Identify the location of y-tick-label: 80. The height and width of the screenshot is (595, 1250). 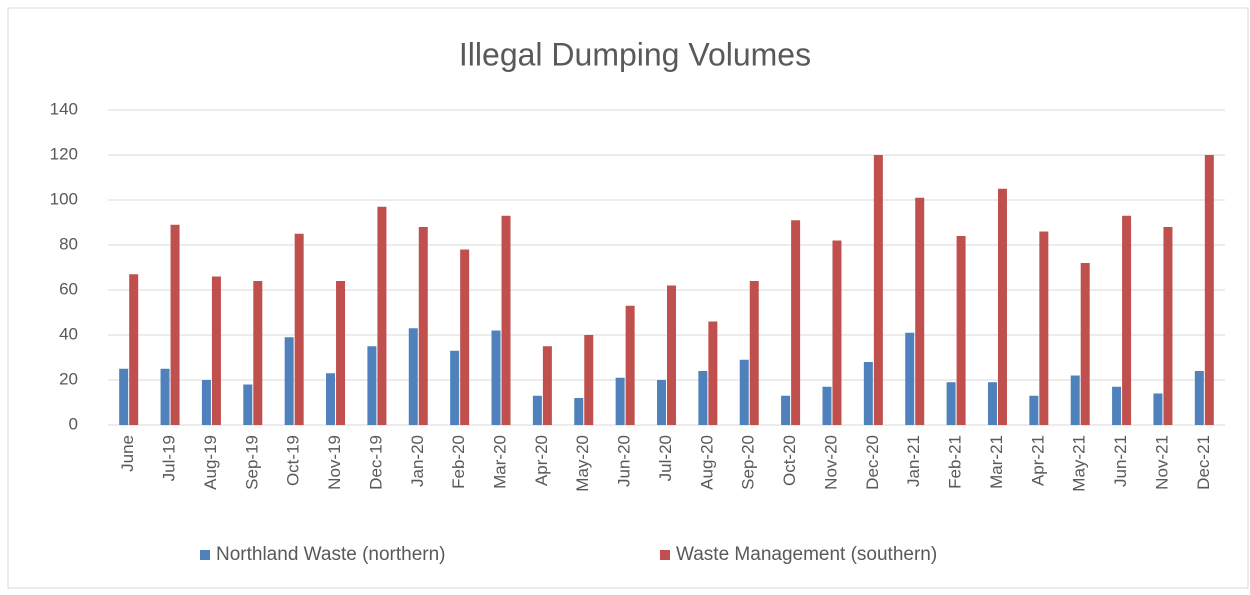
(68, 243).